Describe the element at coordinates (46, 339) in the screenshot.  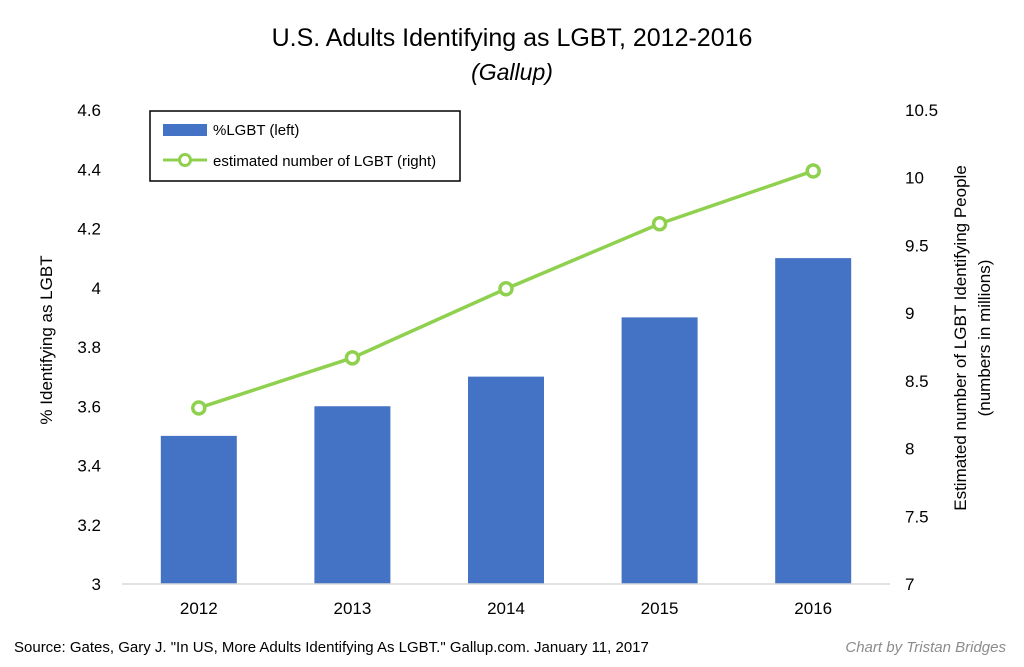
I see `y-axis-title: % Identifying as LGBT` at that location.